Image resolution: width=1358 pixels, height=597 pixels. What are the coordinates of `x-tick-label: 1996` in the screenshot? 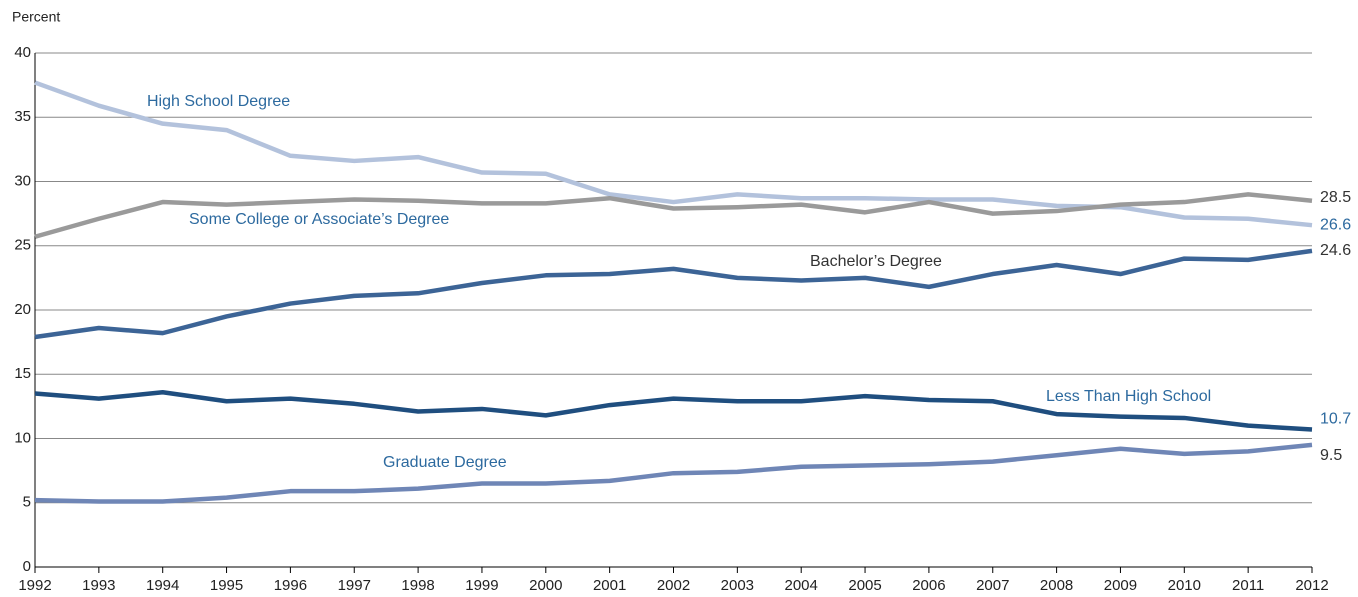 It's located at (290, 585).